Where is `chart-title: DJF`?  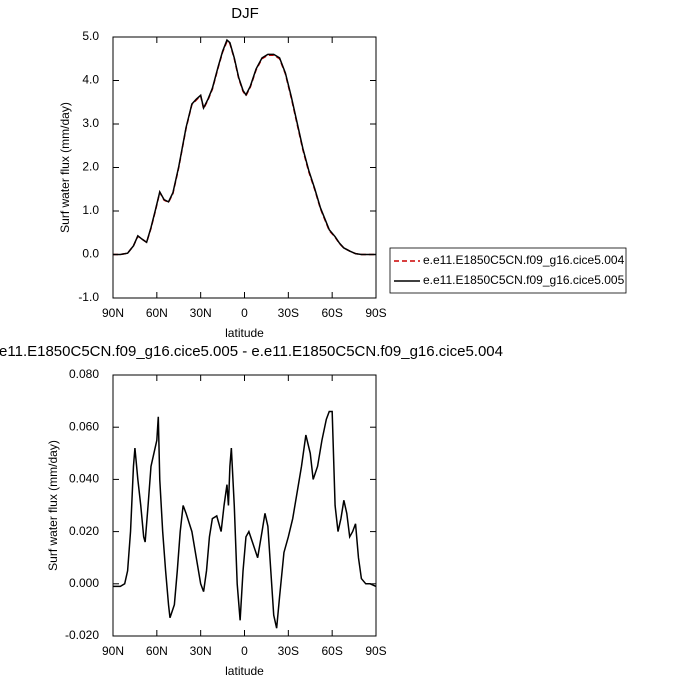 chart-title: DJF is located at coordinates (245, 13).